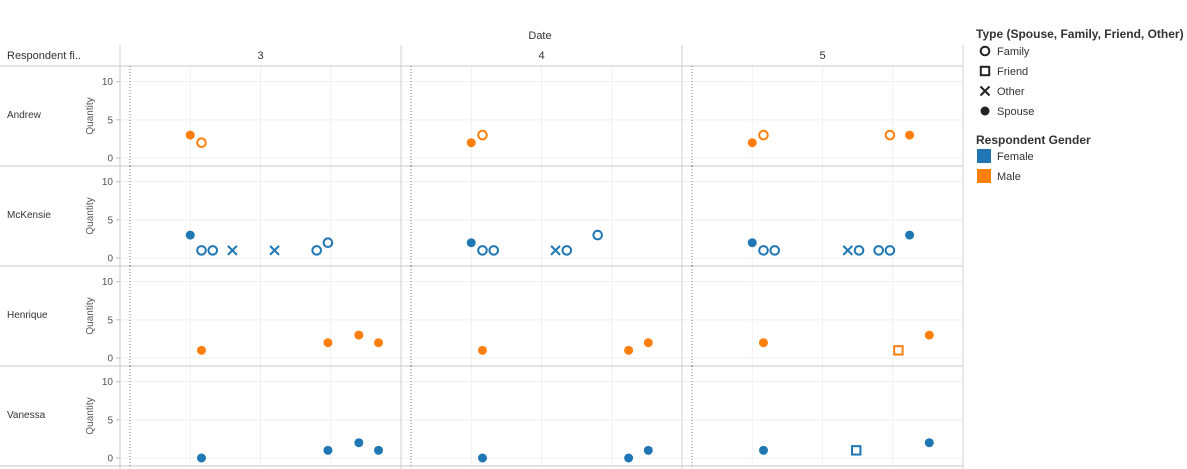  I want to click on column-label-4: 4, so click(541, 56).